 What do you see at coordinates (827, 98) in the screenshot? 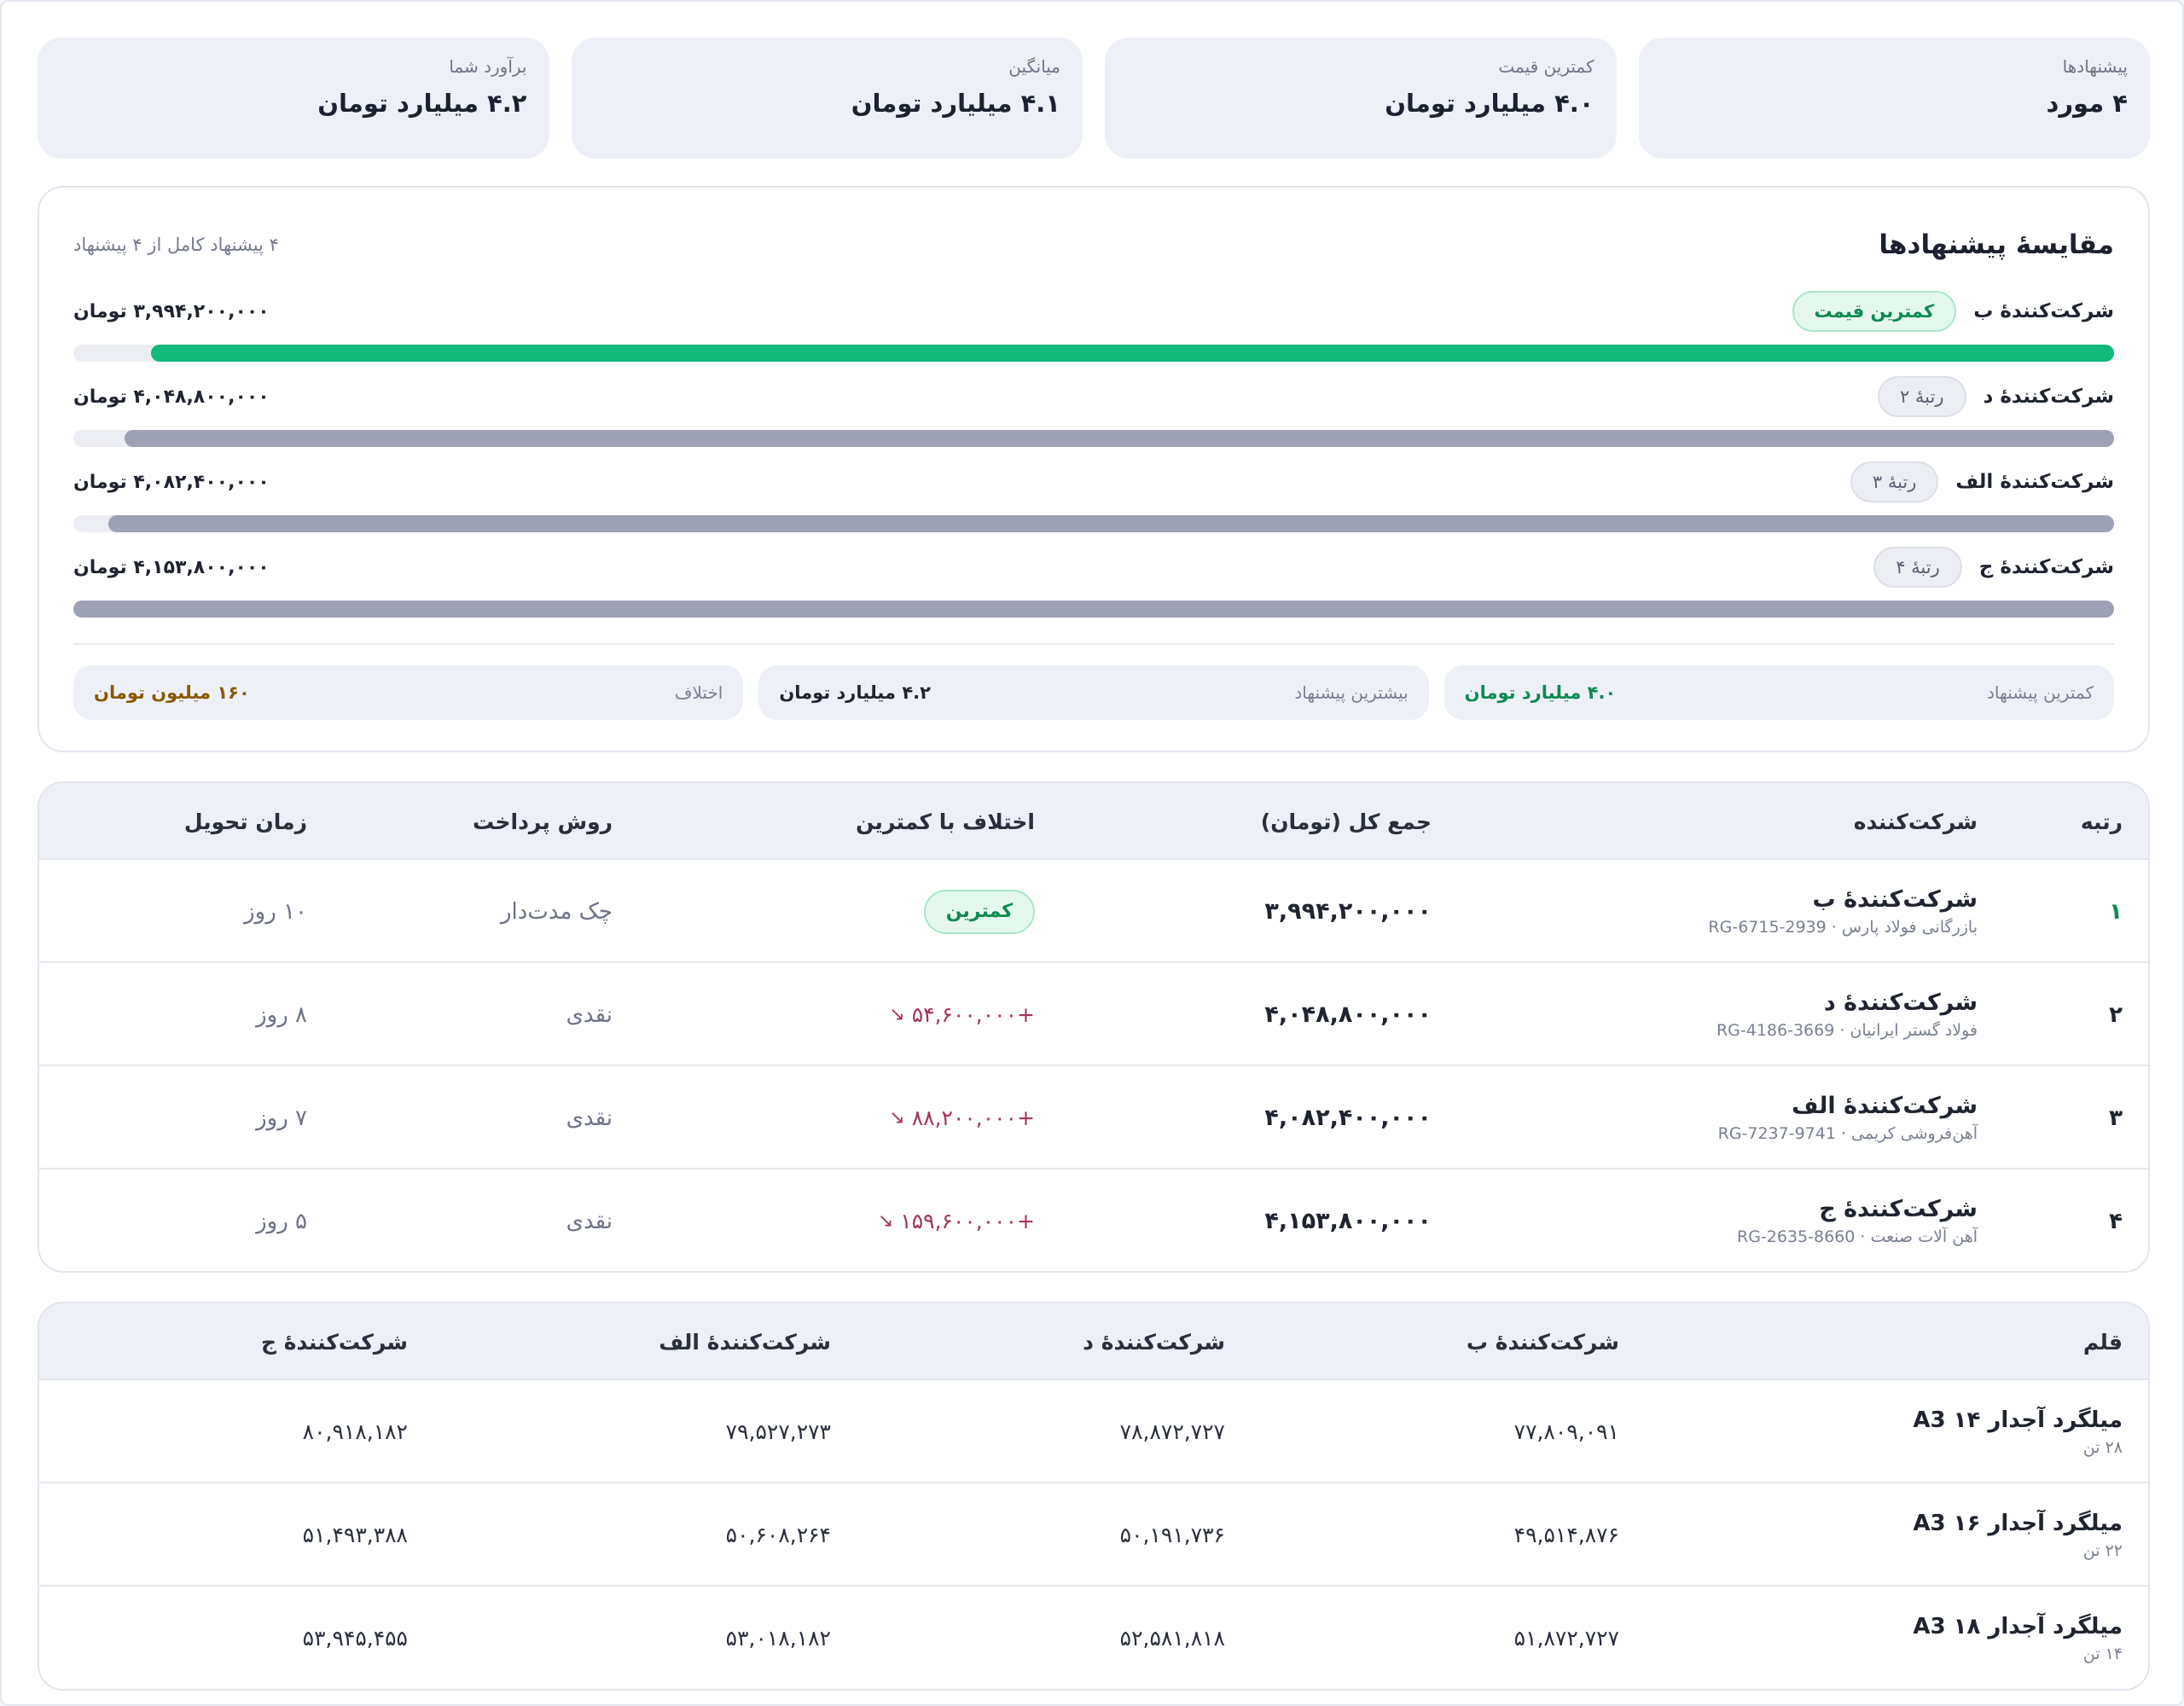
I see `stat-card-average: میانگین ۴.۱ میلیارد تومان` at bounding box center [827, 98].